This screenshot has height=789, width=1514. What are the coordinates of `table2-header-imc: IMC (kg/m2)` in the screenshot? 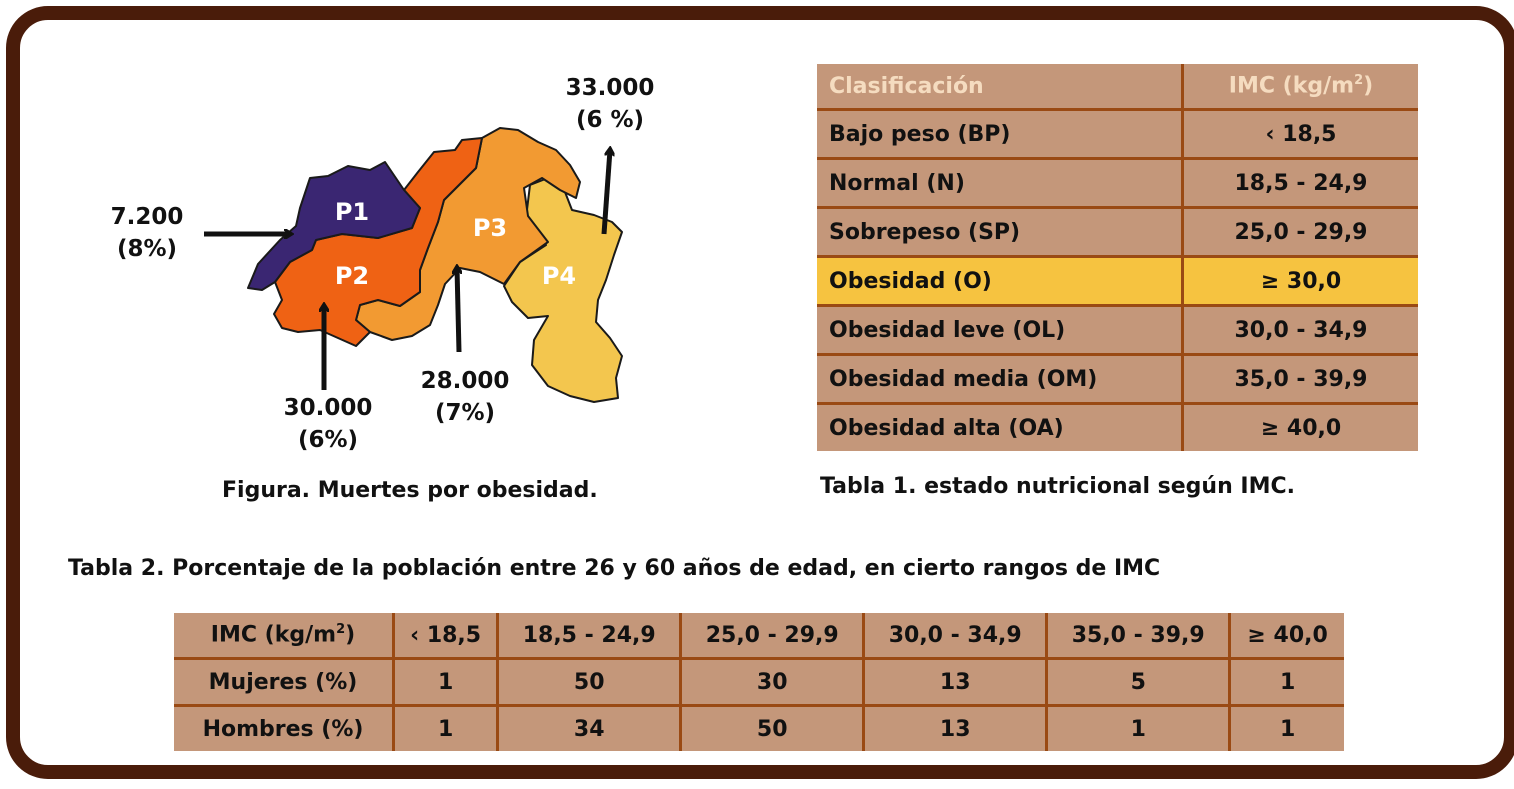 It's located at (284, 636).